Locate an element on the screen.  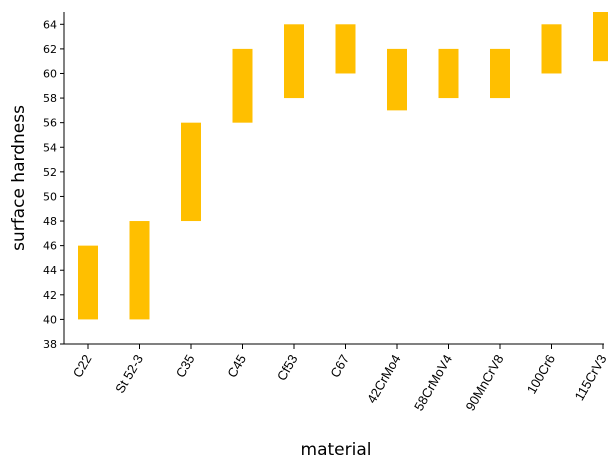
x-tick-label: 42CrMo4 is located at coordinates (384, 379).